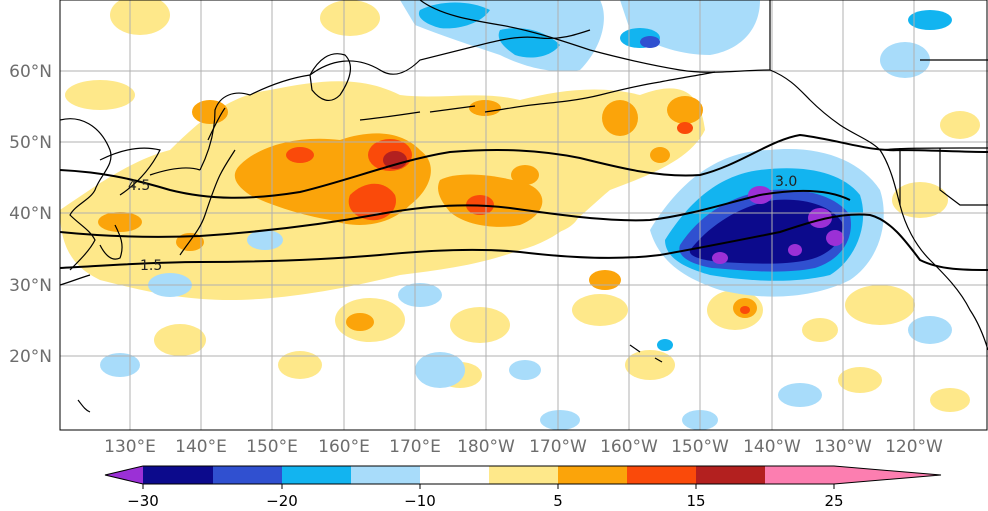  Describe the element at coordinates (30, 143) in the screenshot. I see `lat-label-50n: 50°N` at that location.